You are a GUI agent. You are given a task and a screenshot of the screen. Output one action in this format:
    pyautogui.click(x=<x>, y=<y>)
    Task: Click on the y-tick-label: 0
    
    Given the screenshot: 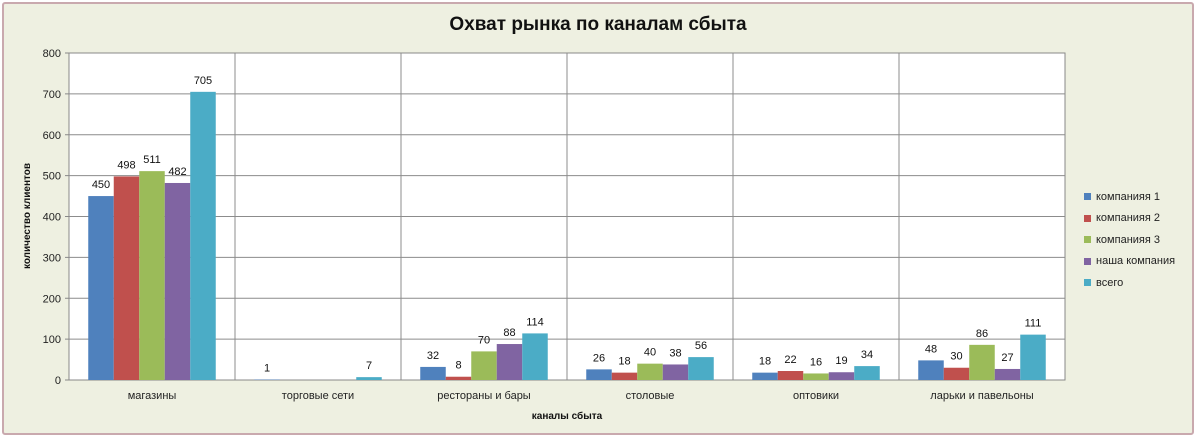 What is the action you would take?
    pyautogui.click(x=58, y=381)
    